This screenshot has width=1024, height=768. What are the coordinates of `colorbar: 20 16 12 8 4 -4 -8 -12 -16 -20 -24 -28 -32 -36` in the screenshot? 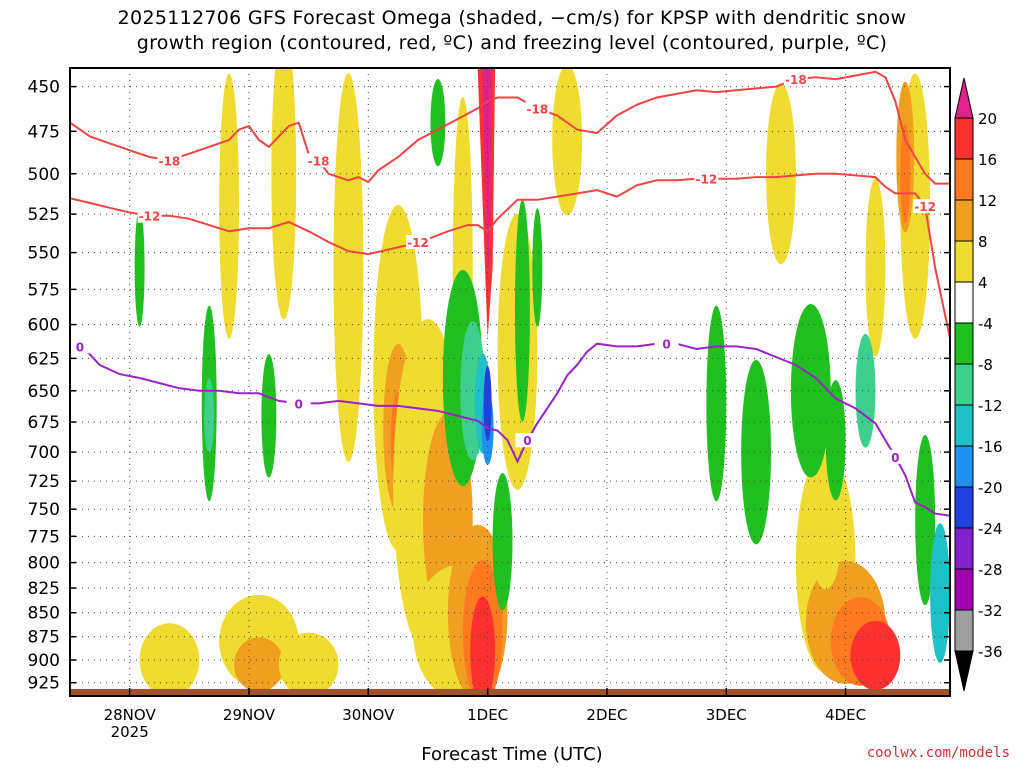 It's located at (978, 384).